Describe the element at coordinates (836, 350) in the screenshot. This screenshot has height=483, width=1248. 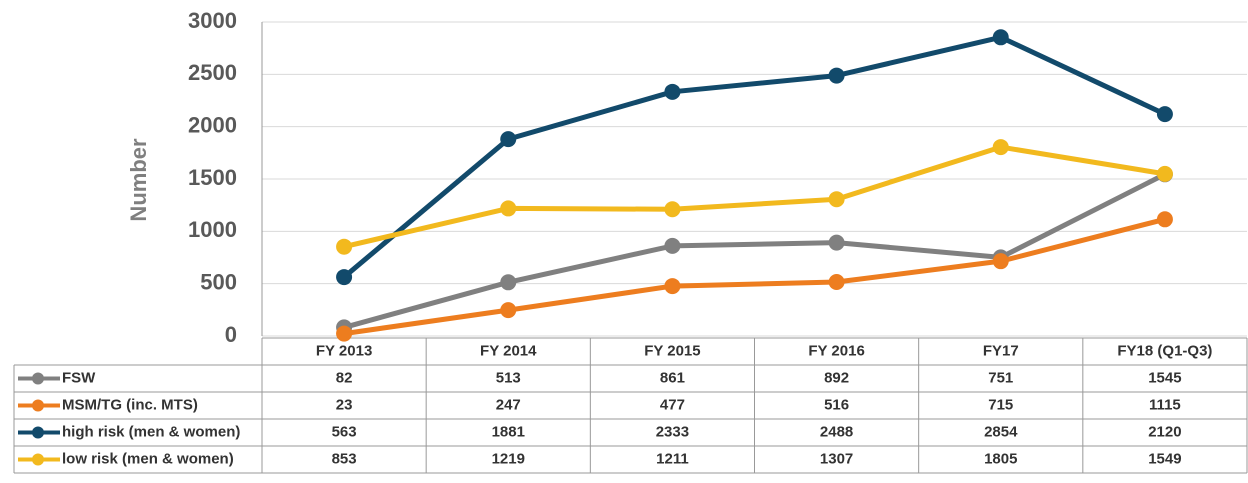
I see `x-tick-label: FY 2016` at that location.